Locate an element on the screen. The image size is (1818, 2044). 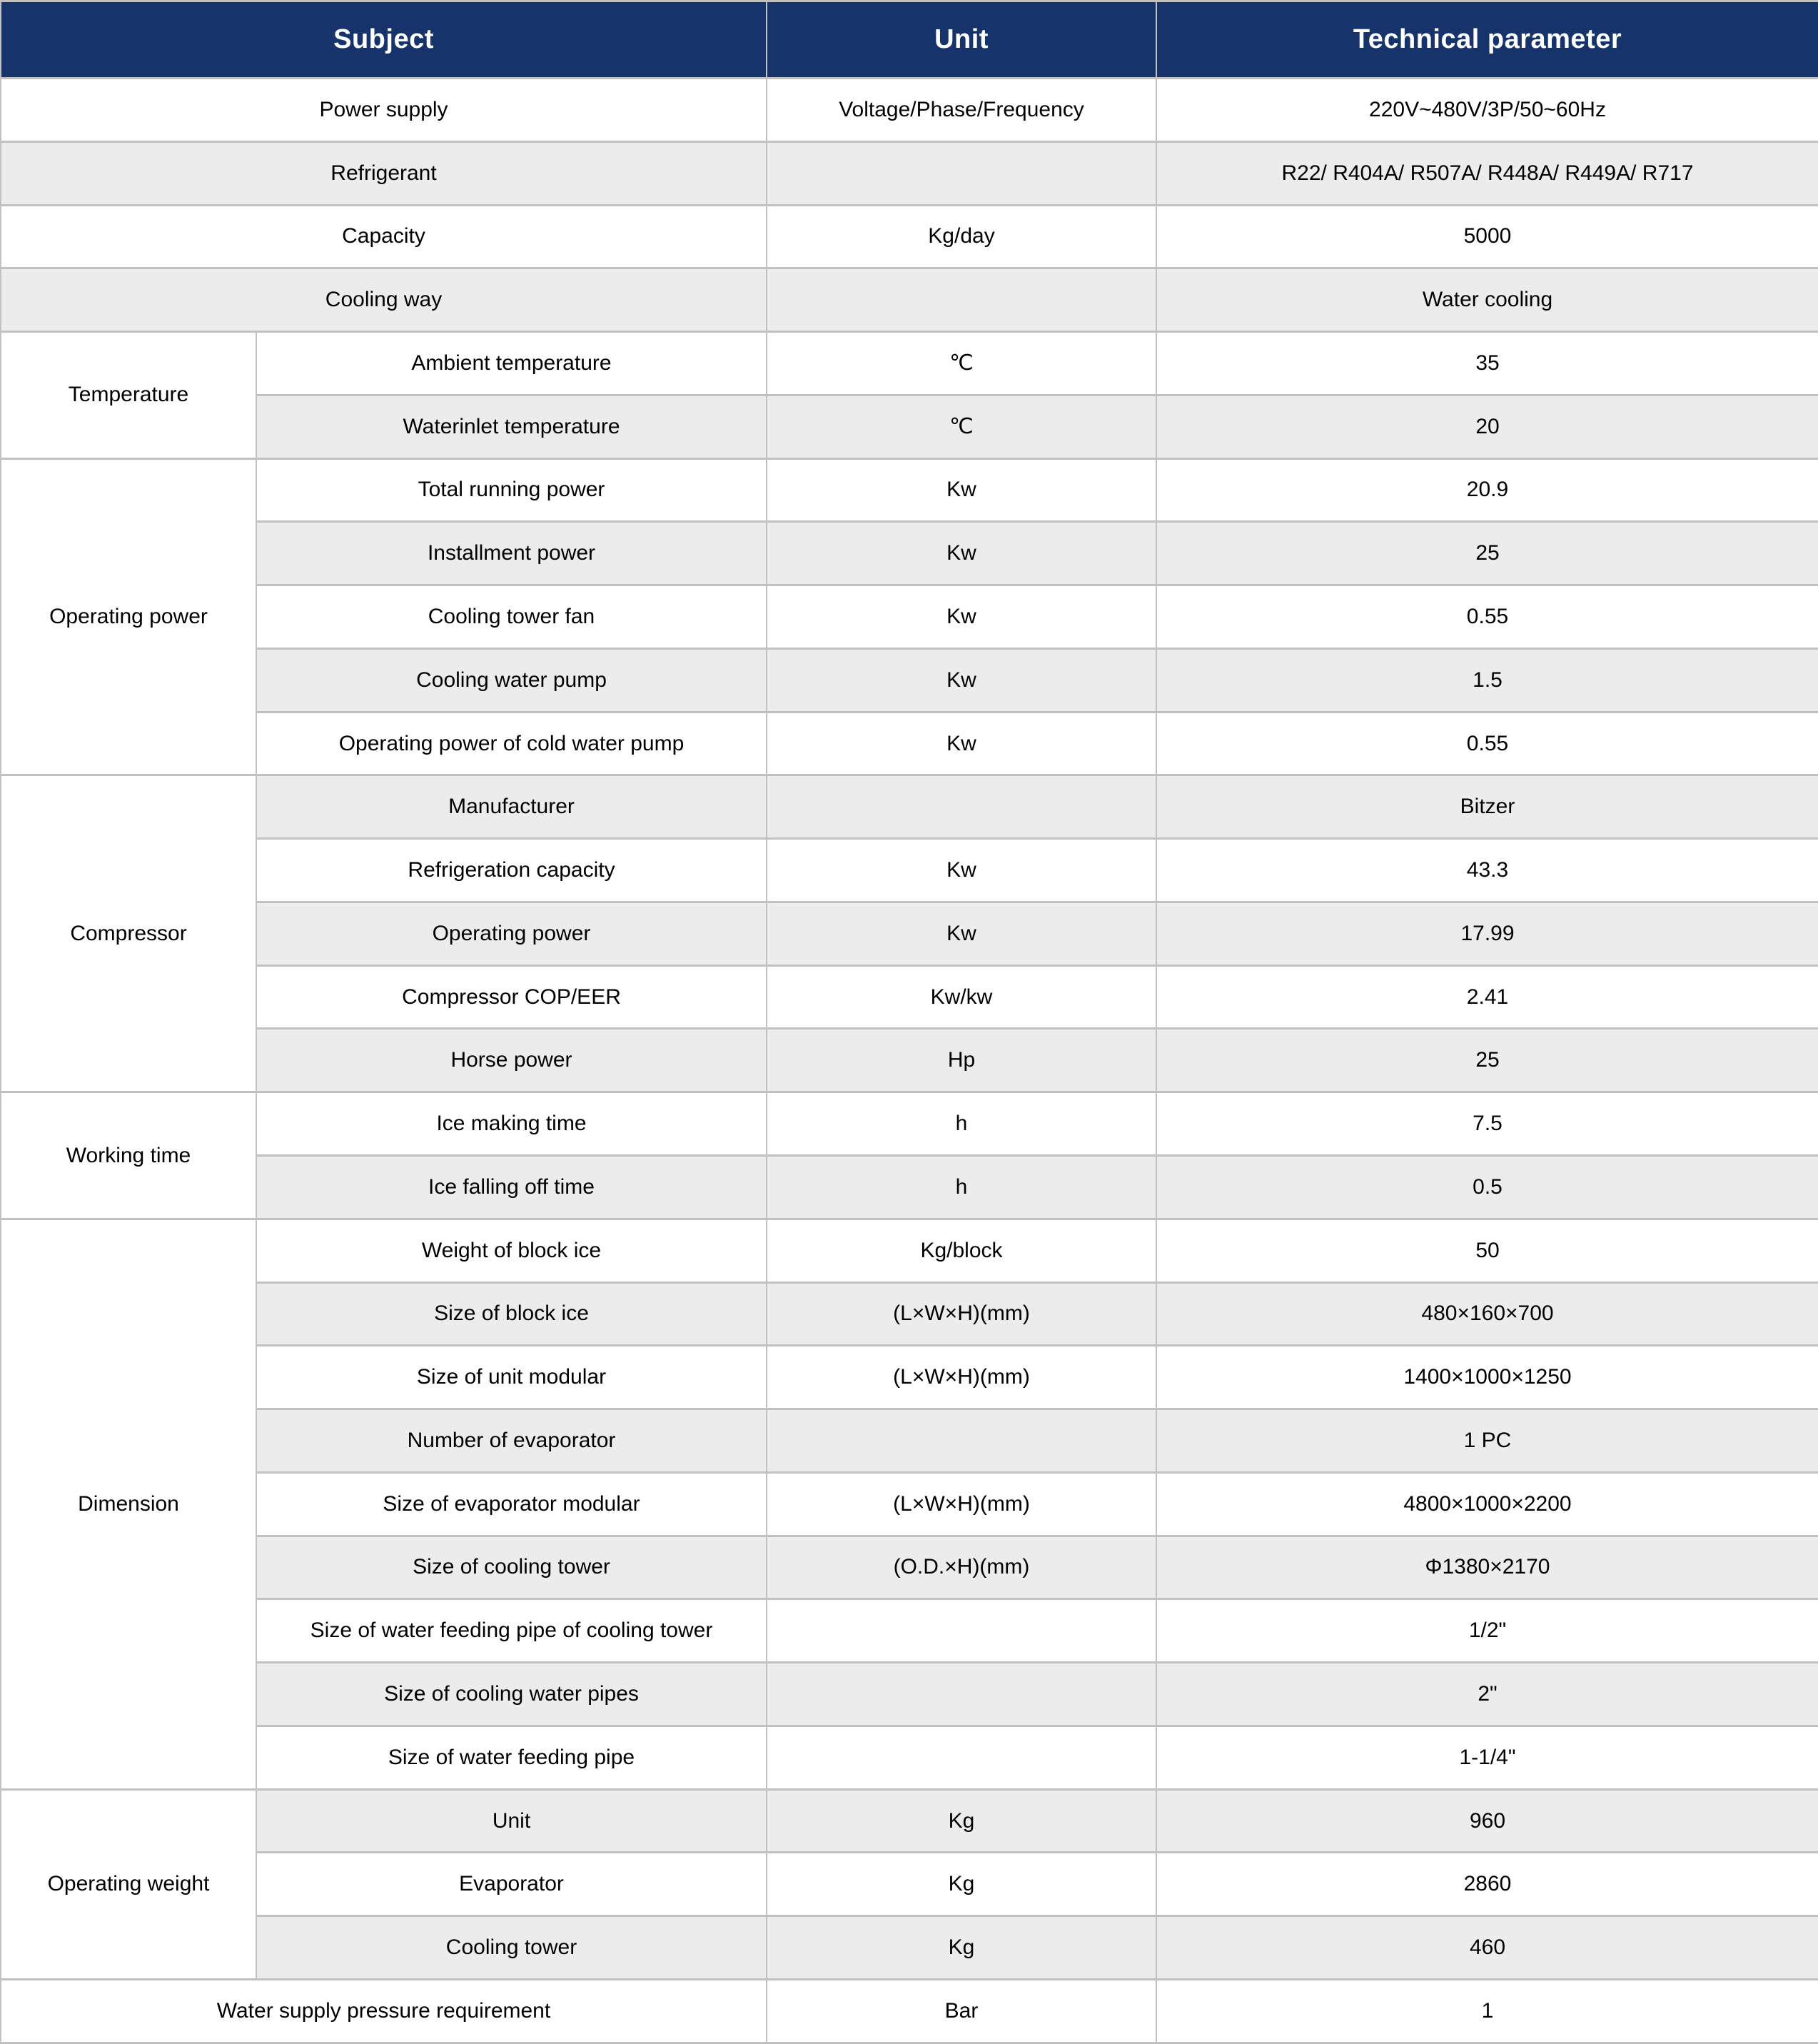
value-cell: 20 is located at coordinates (1487, 426).